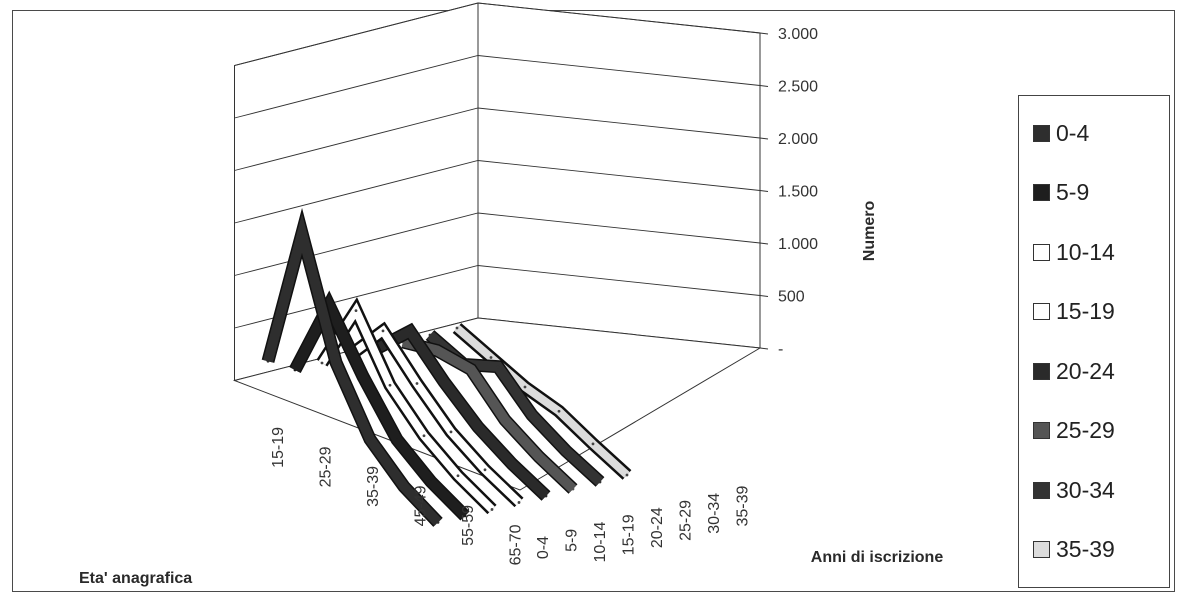 This screenshot has width=1187, height=599. Describe the element at coordinates (798, 34) in the screenshot. I see `y-tick-label: 3.000` at that location.